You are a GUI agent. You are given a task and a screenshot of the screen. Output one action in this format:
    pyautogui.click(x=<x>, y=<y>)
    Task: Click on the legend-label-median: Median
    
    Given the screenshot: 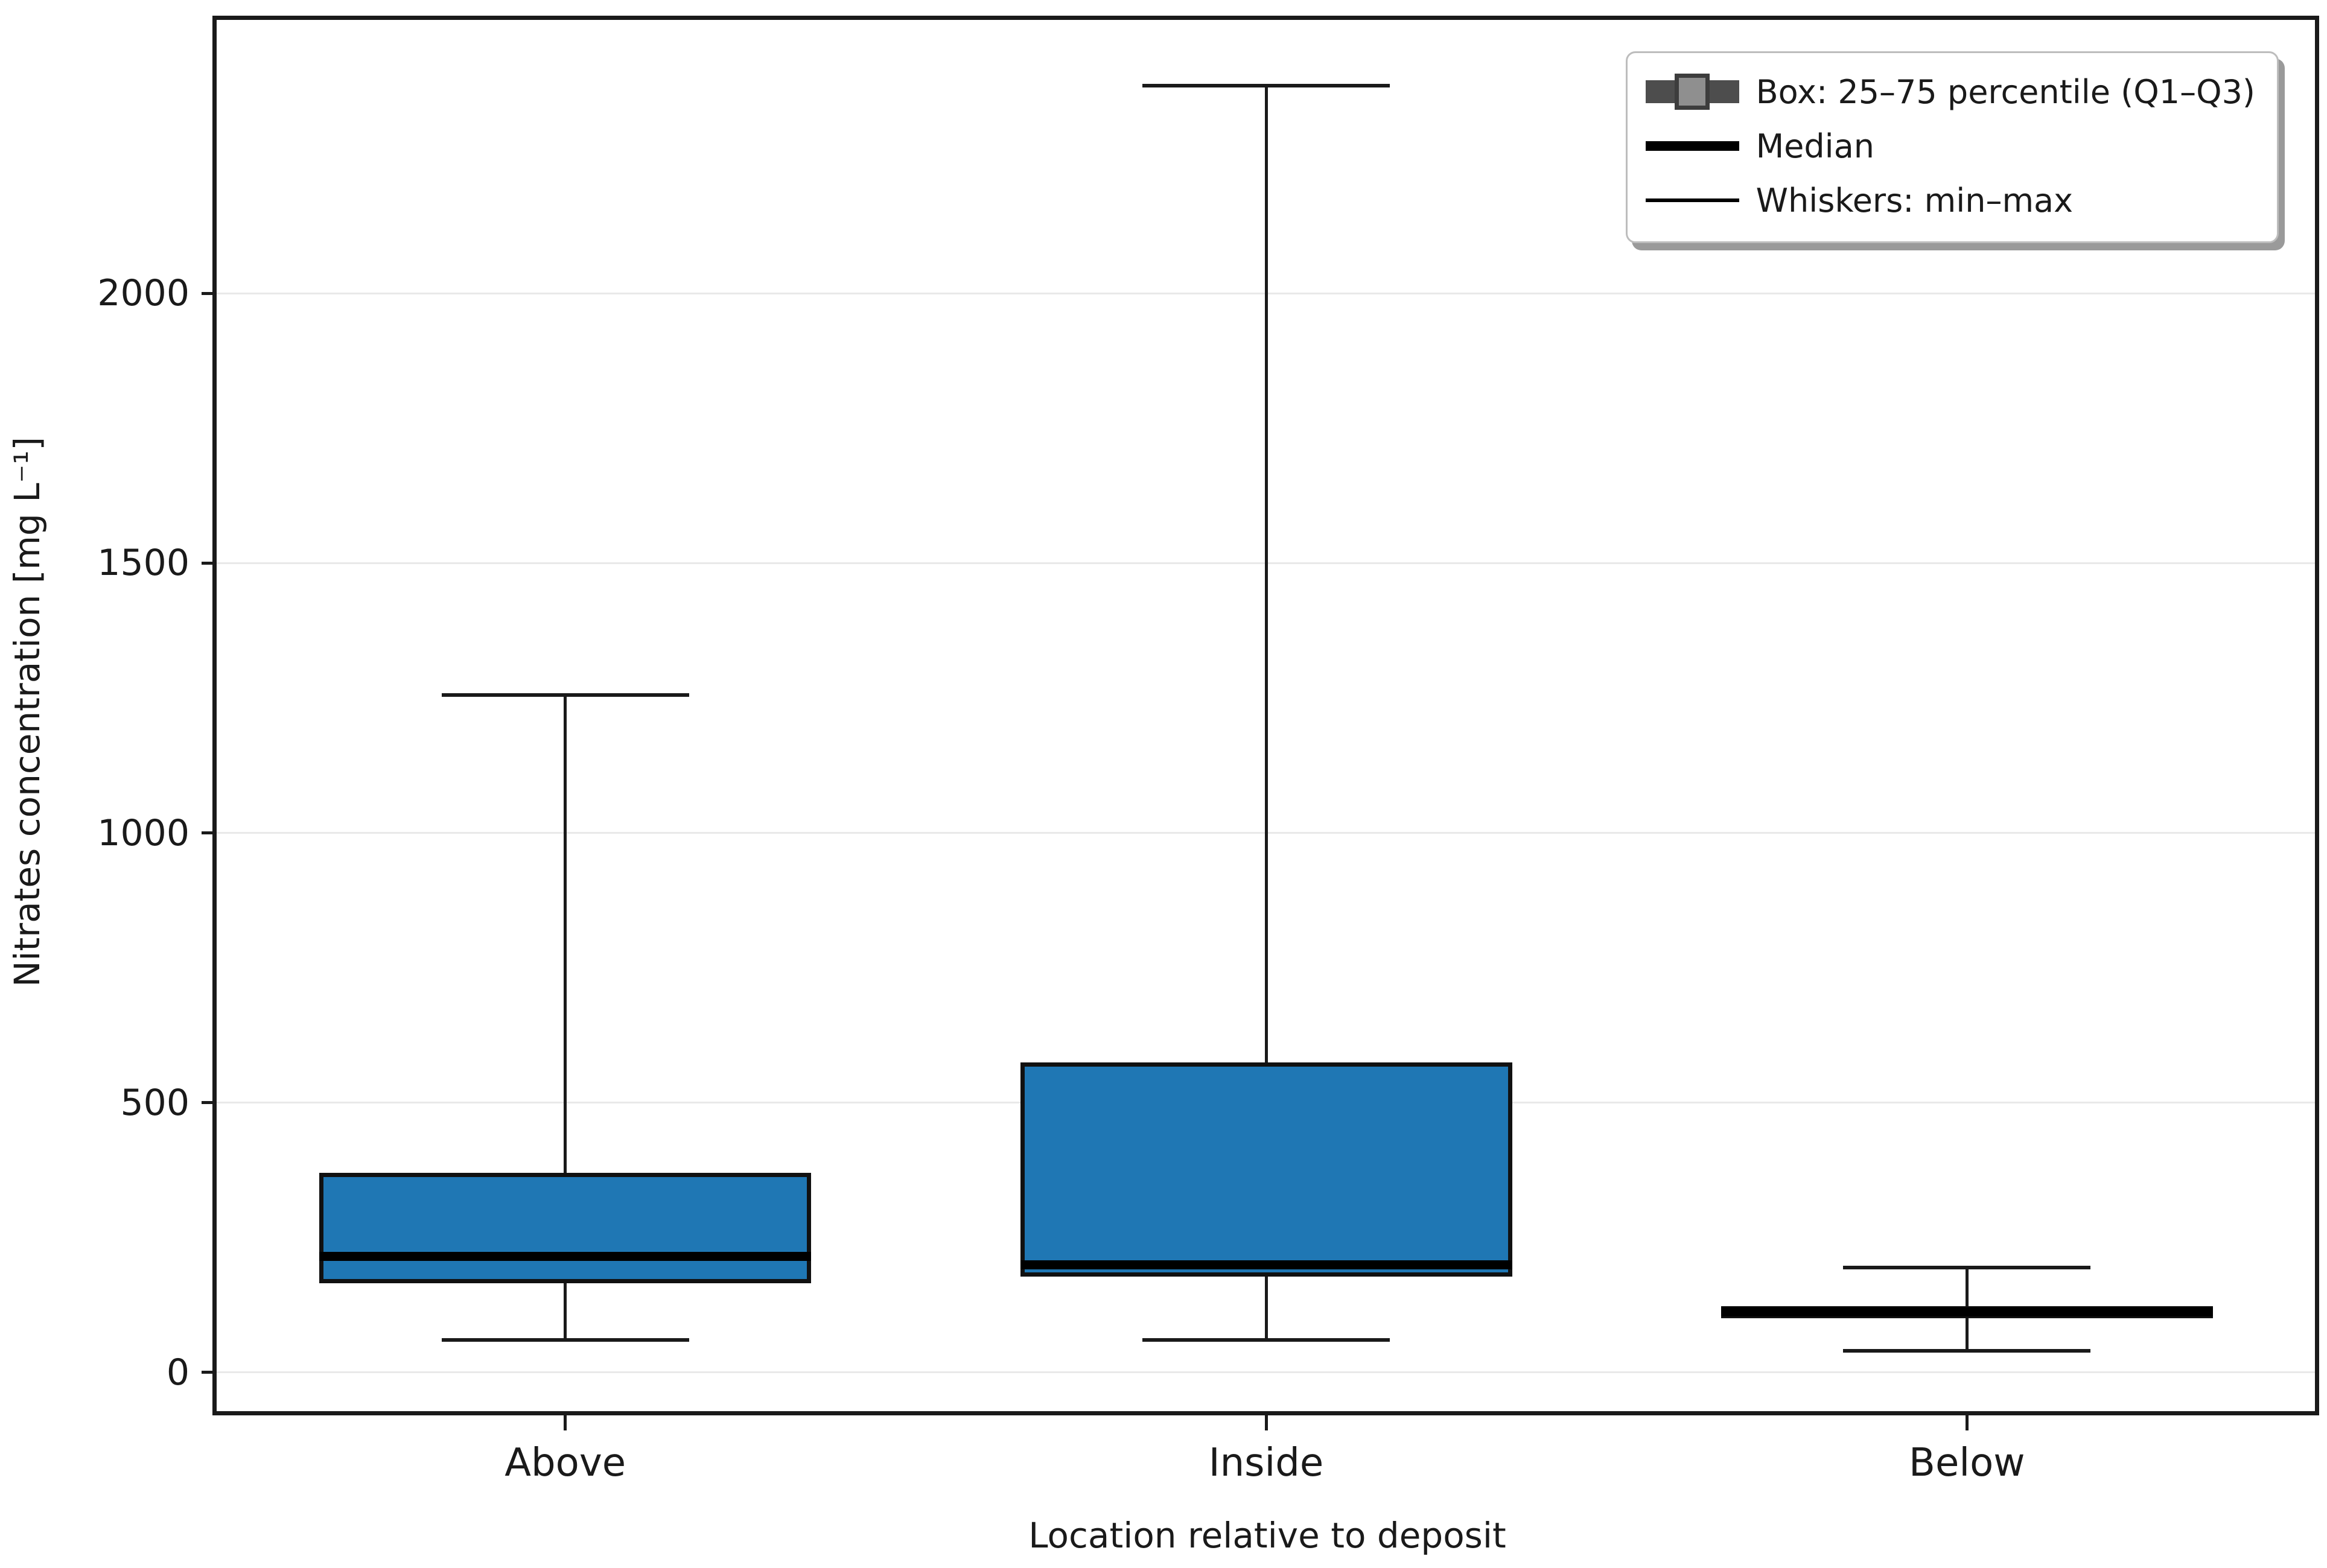 What is the action you would take?
    pyautogui.click(x=1815, y=146)
    